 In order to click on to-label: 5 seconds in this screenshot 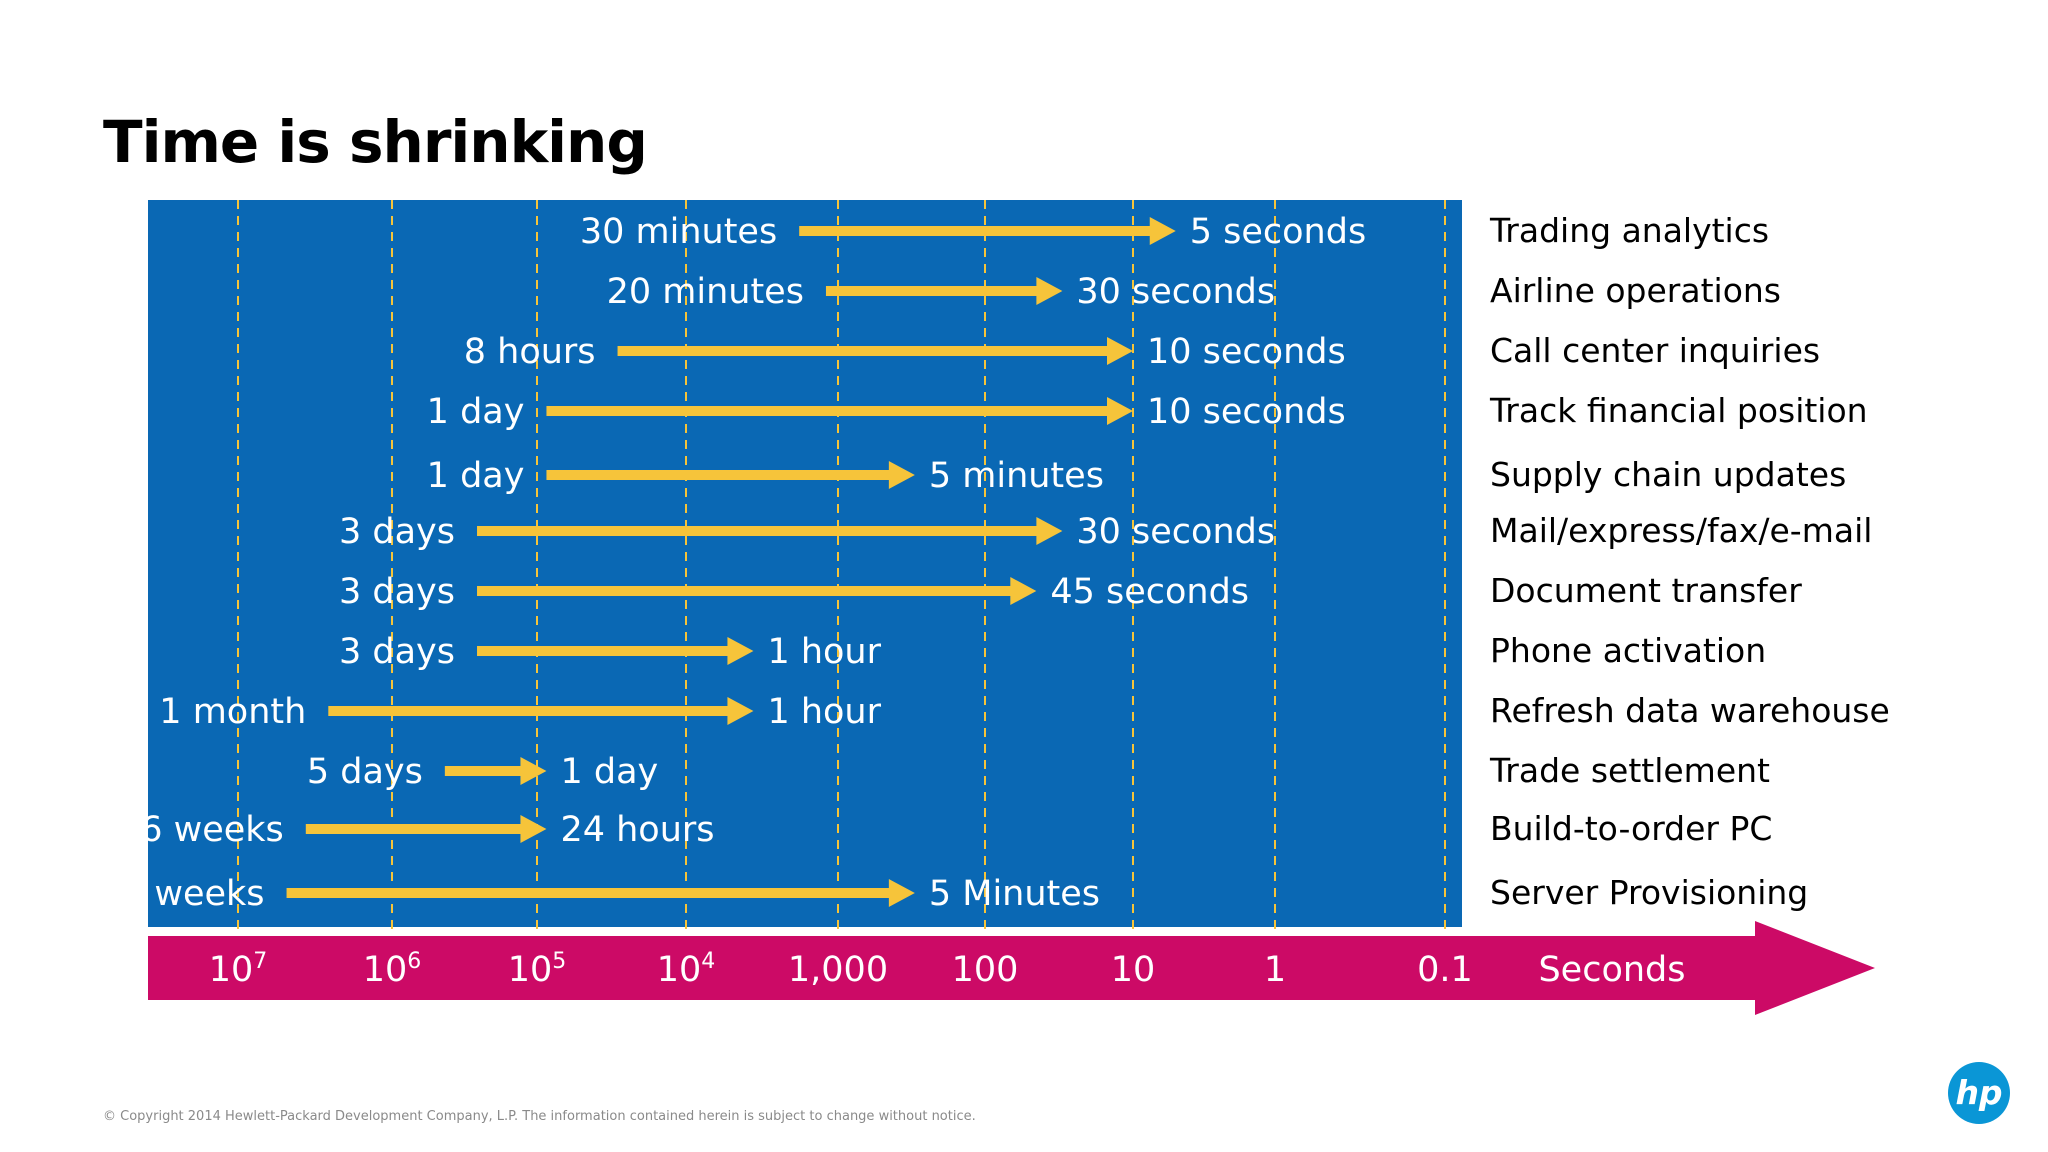, I will do `click(1278, 232)`.